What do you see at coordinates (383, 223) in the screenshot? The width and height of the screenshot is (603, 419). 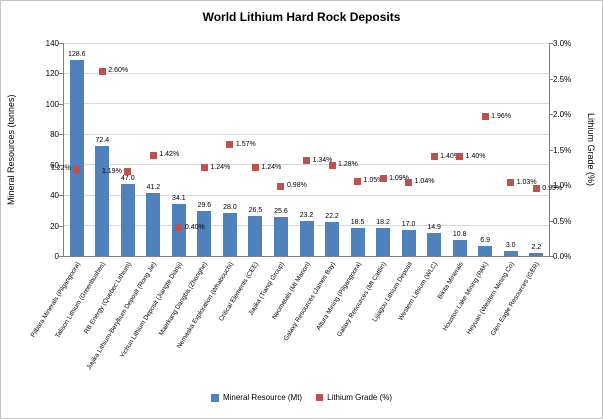 I see `bar-value-label: 18.2` at bounding box center [383, 223].